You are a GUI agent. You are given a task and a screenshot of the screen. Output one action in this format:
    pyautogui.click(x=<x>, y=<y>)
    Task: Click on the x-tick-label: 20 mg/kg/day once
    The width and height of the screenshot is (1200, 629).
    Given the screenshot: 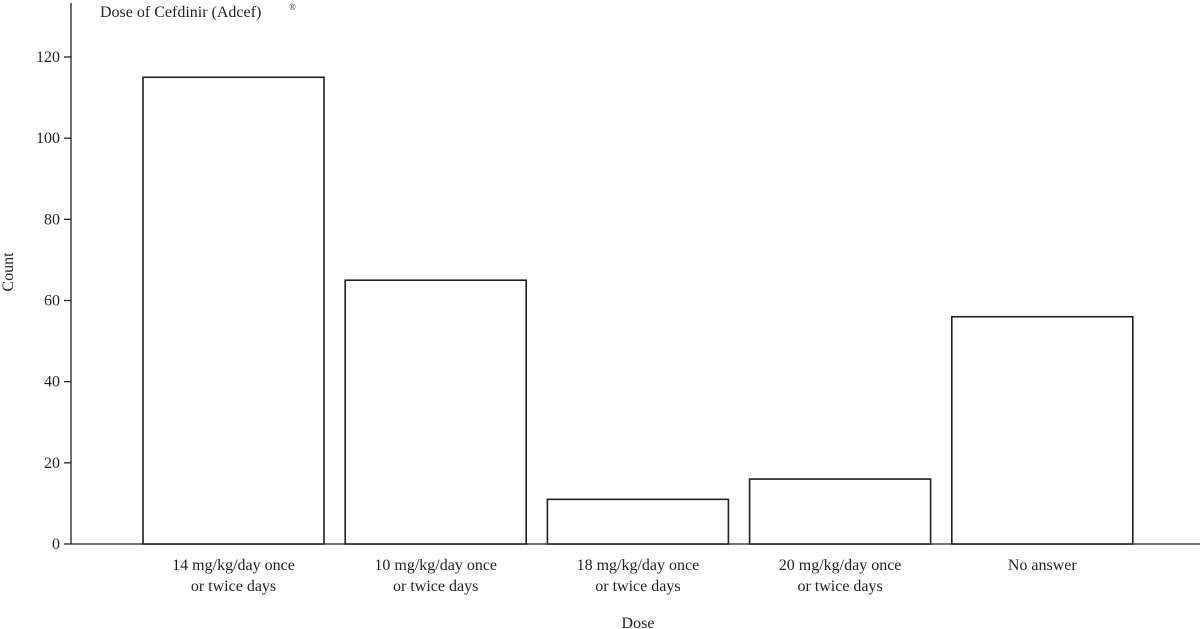 What is the action you would take?
    pyautogui.click(x=840, y=565)
    